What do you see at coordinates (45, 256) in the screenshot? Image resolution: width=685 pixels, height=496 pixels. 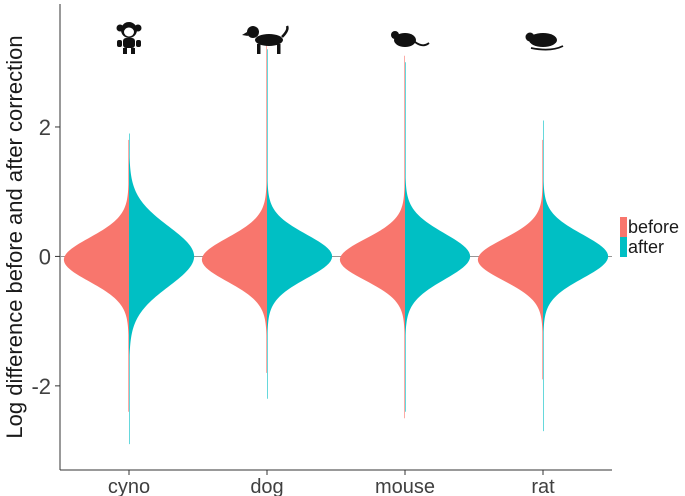 I see `y-tick-label: 0` at bounding box center [45, 256].